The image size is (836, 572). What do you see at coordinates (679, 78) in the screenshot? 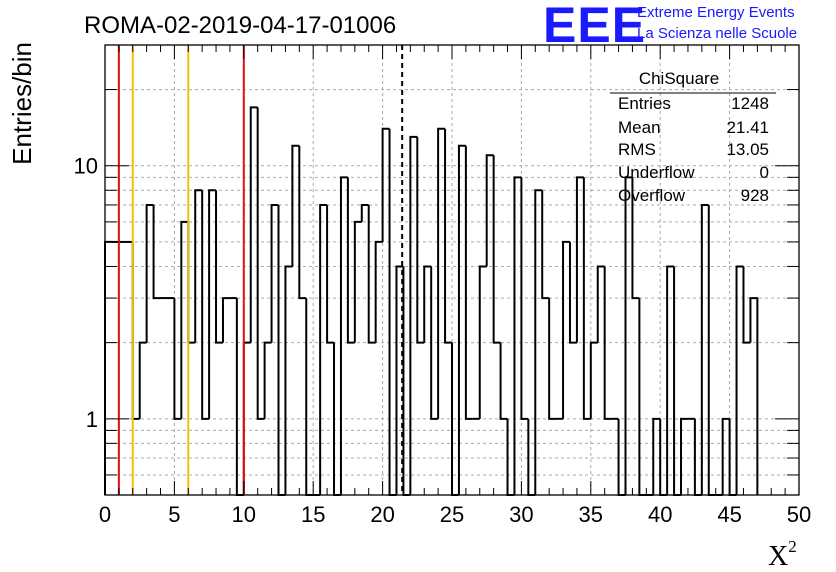
I see `stats-title: ChiSquare` at bounding box center [679, 78].